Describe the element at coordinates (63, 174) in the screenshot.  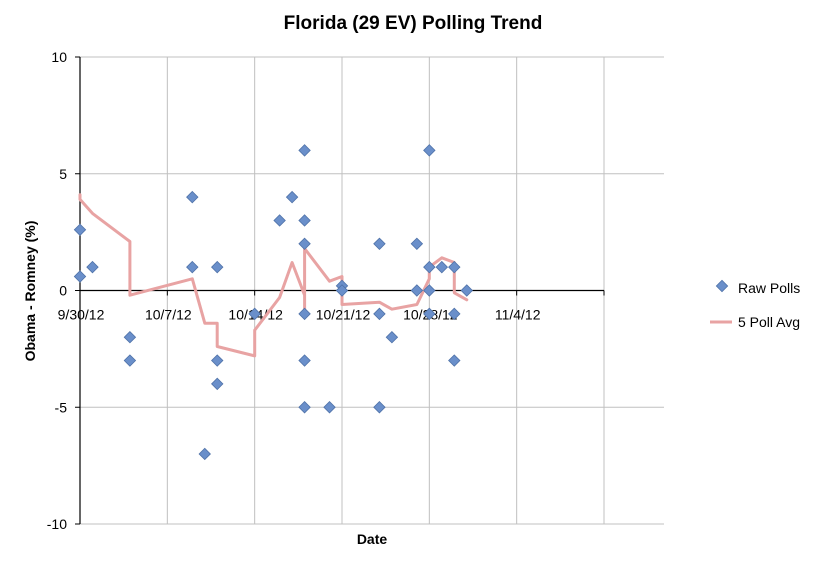
I see `y-tick-label-1: 5` at that location.